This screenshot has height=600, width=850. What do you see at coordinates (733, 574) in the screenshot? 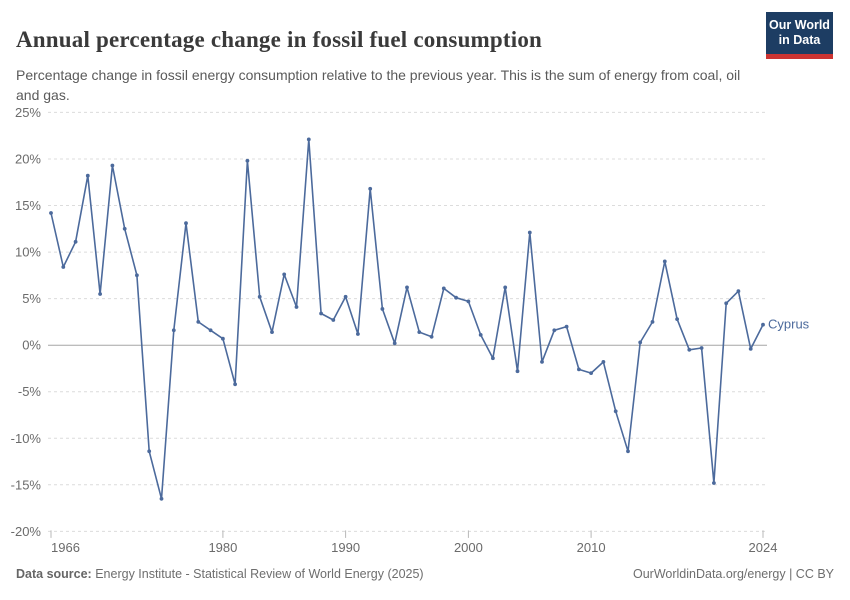
I see `owid-license-link: OurWorldinData.org/energy | CC BY` at bounding box center [733, 574].